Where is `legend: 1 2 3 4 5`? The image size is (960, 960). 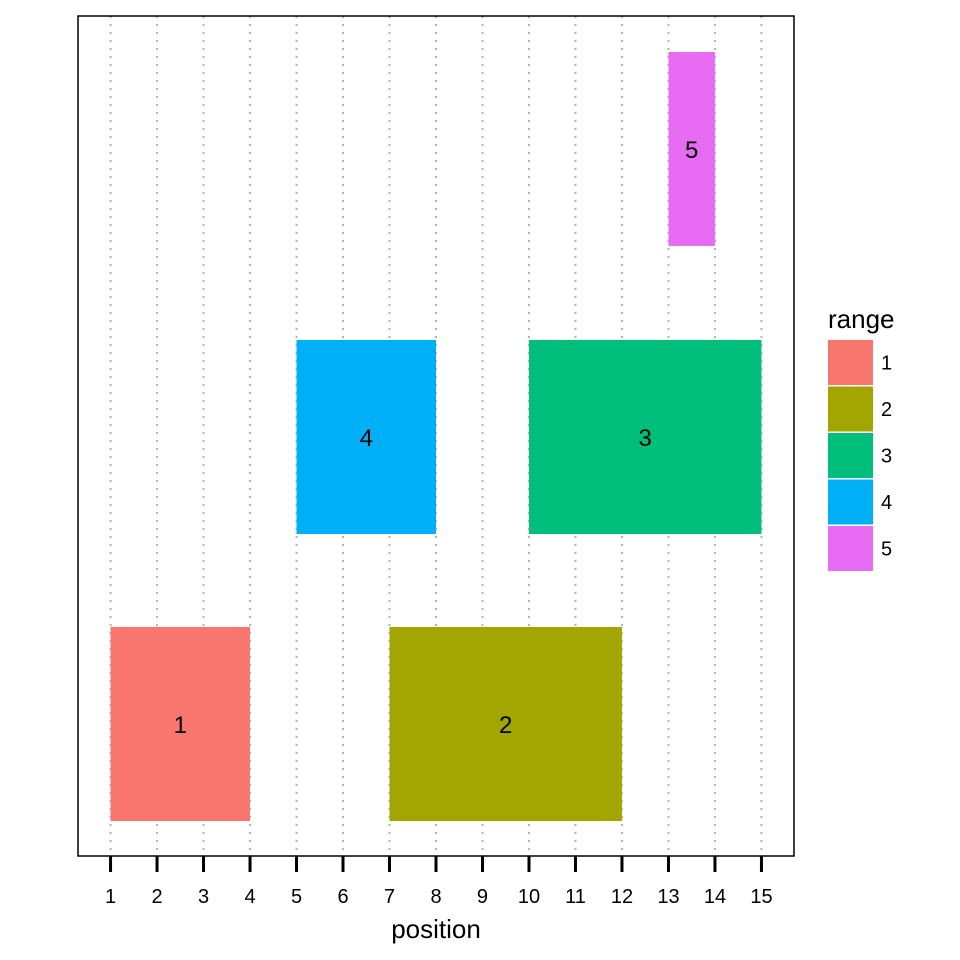
legend: 1 2 3 4 5 is located at coordinates (860, 455).